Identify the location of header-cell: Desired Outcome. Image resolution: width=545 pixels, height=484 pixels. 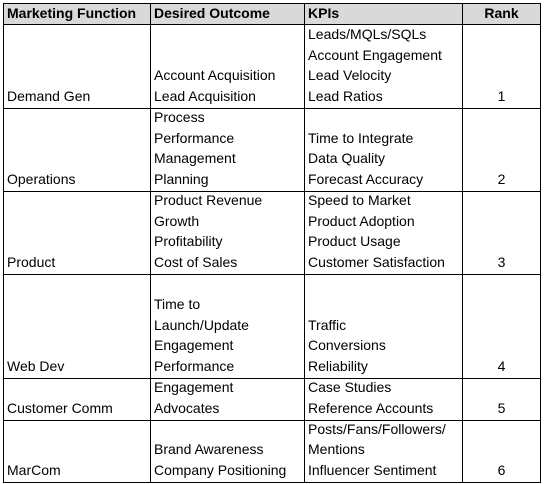
(227, 14).